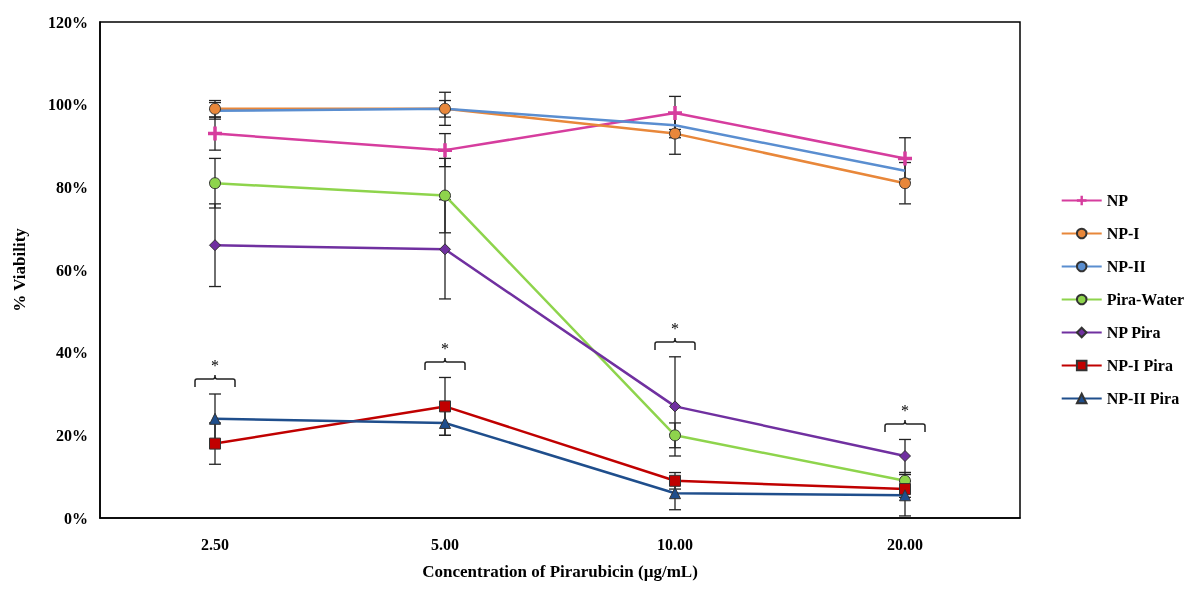 Image resolution: width=1199 pixels, height=599 pixels. I want to click on y-tick-label: 40%, so click(72, 353).